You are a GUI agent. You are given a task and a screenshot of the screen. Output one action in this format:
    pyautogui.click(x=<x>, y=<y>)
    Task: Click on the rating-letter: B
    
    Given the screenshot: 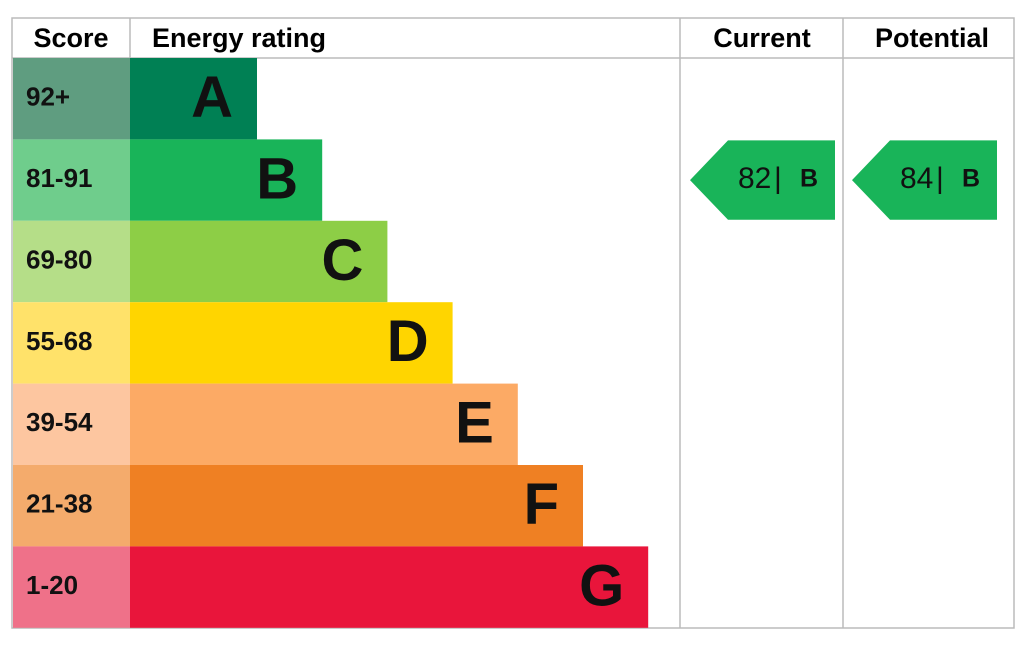 What is the action you would take?
    pyautogui.click(x=277, y=178)
    